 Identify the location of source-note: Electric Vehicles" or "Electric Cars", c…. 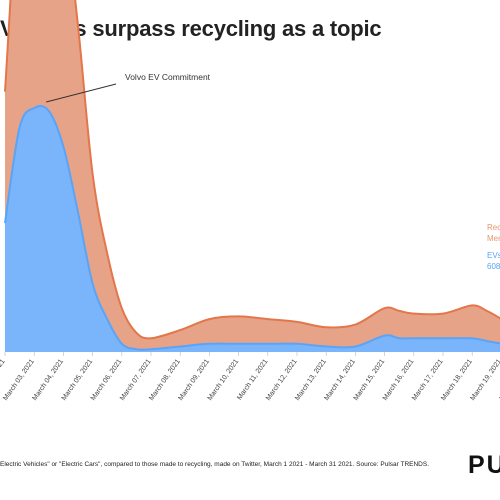
(215, 464).